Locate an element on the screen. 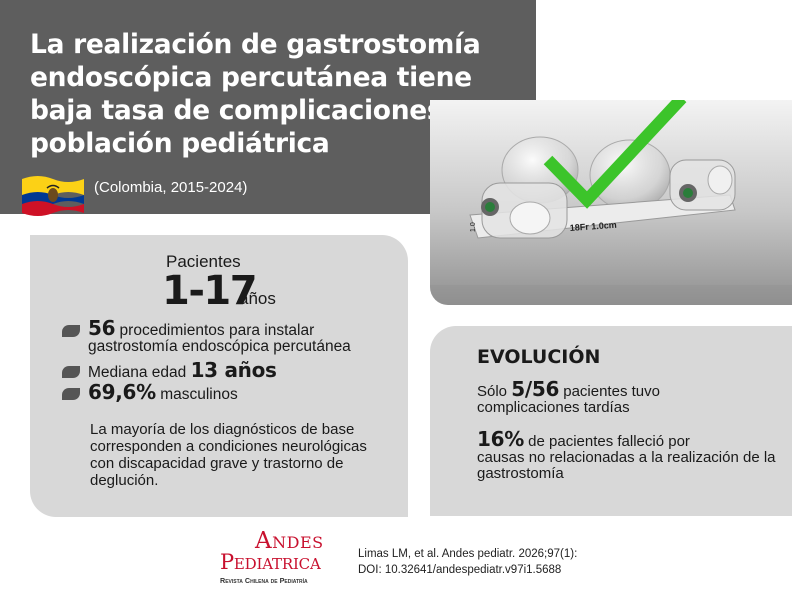 The height and width of the screenshot is (612, 792). age-range: 1-17 is located at coordinates (210, 291).